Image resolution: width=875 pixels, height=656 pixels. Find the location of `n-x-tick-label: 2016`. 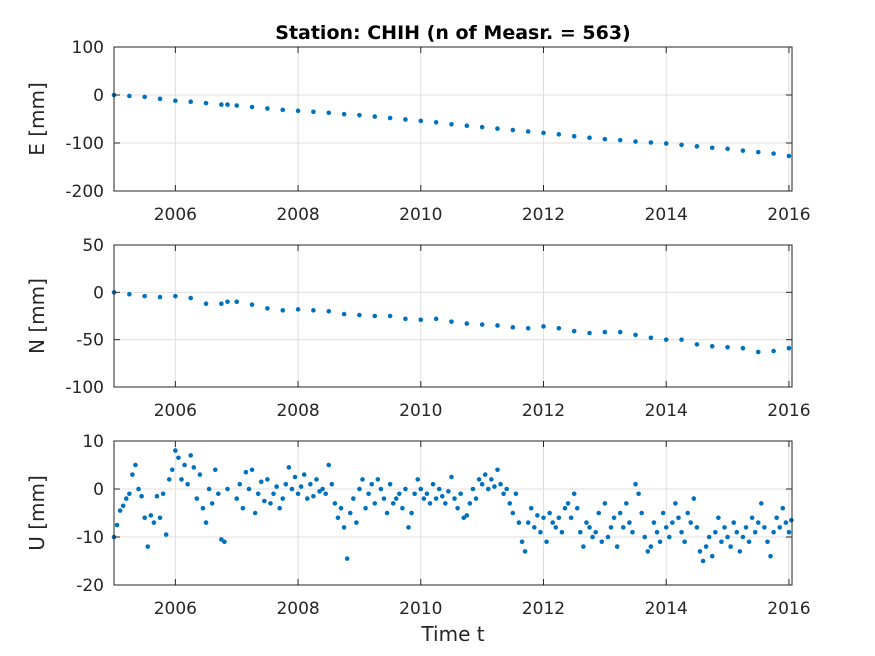

n-x-tick-label: 2016 is located at coordinates (788, 411).